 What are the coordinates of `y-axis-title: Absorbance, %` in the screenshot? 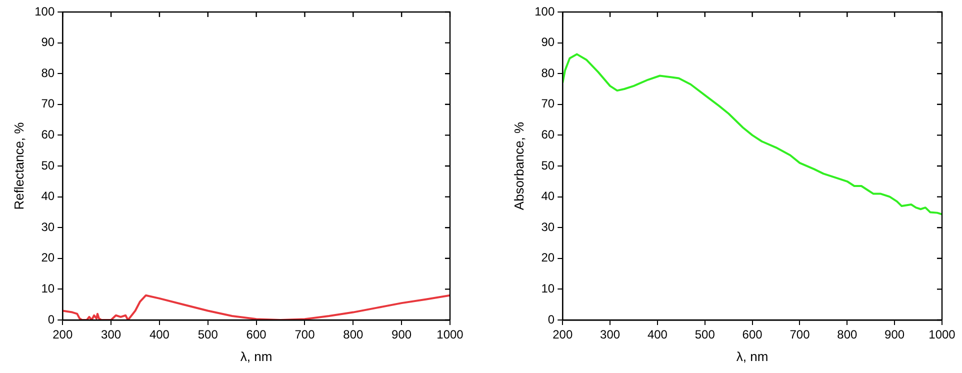 It's located at (518, 165).